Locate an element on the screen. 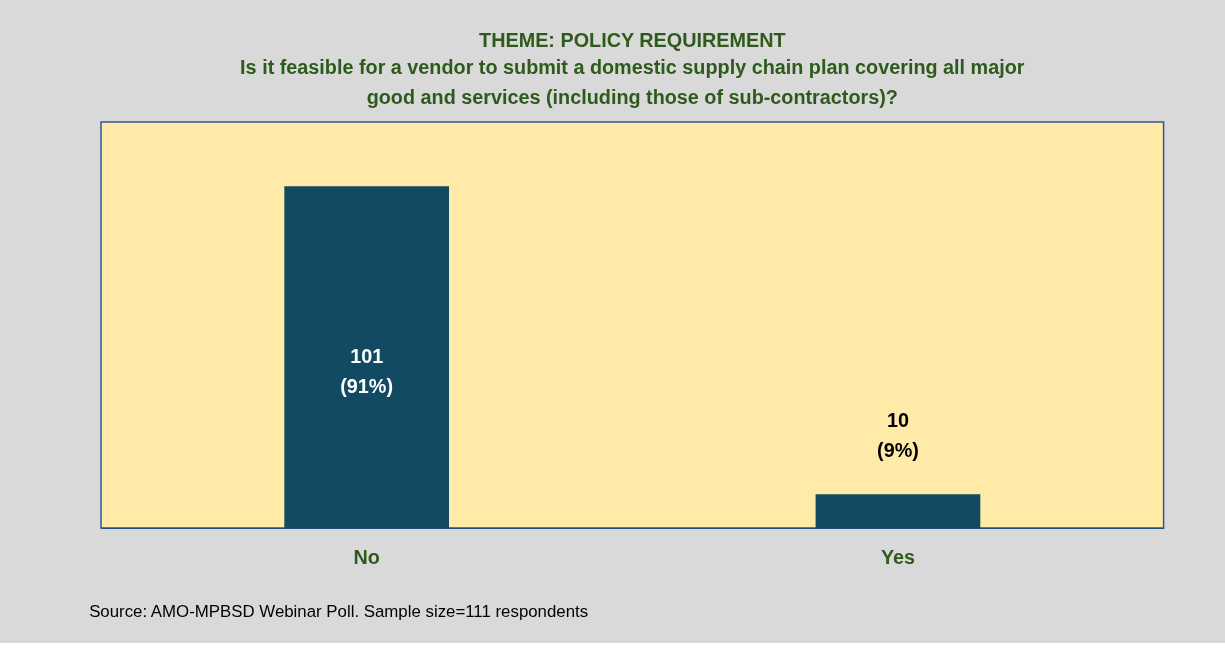 This screenshot has height=670, width=1225. chart-subtitle: Is it feasible for a vendor to submit a domestic supply chain plan covering all major good and services (including those of sub-contractors)? is located at coordinates (632, 82).